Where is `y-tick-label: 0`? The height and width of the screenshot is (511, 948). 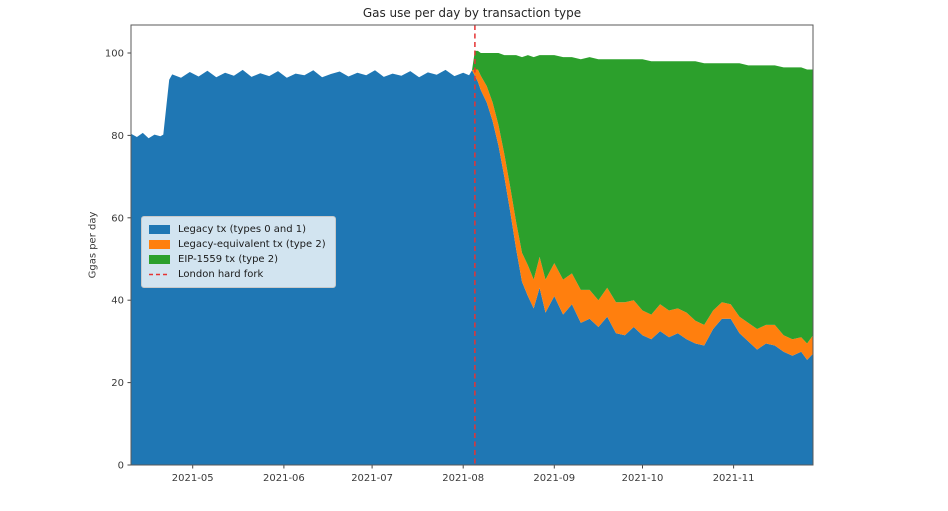 y-tick-label: 0 is located at coordinates (121, 466).